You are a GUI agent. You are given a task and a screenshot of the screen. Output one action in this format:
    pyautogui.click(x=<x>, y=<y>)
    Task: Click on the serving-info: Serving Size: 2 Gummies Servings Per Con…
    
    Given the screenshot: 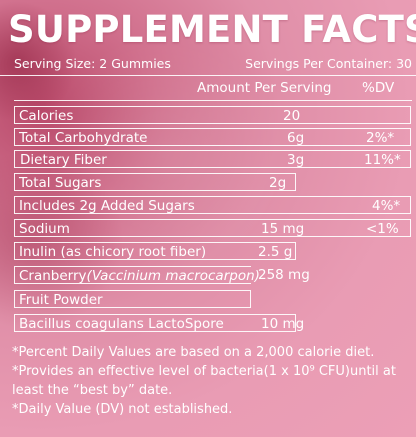 What is the action you would take?
    pyautogui.click(x=213, y=63)
    